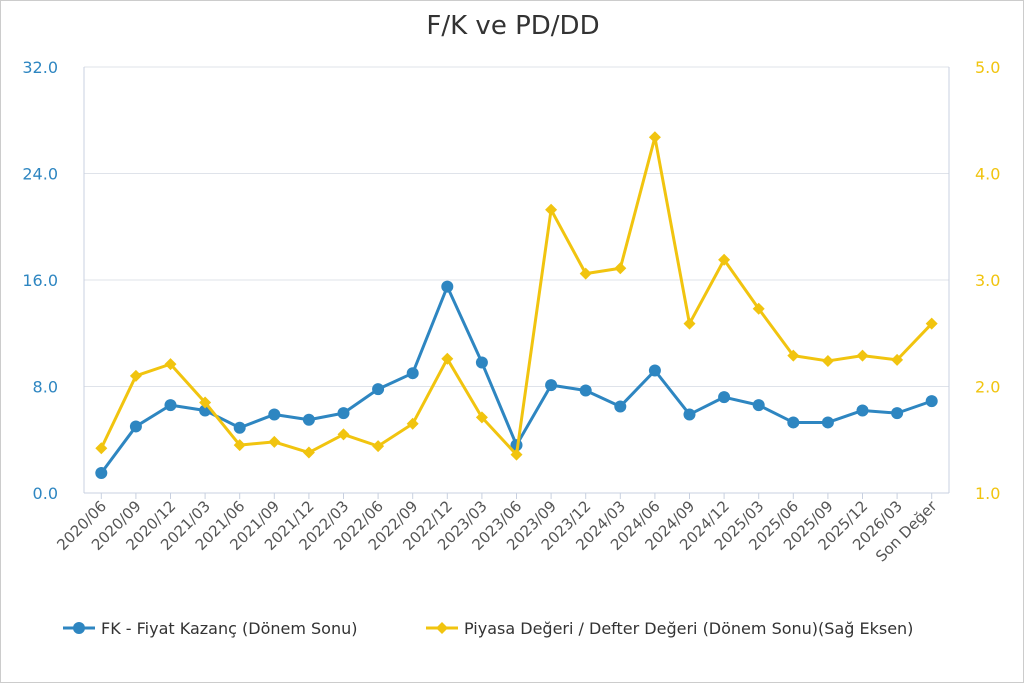  Describe the element at coordinates (40, 174) in the screenshot. I see `left-tick-label: 24.0` at that location.